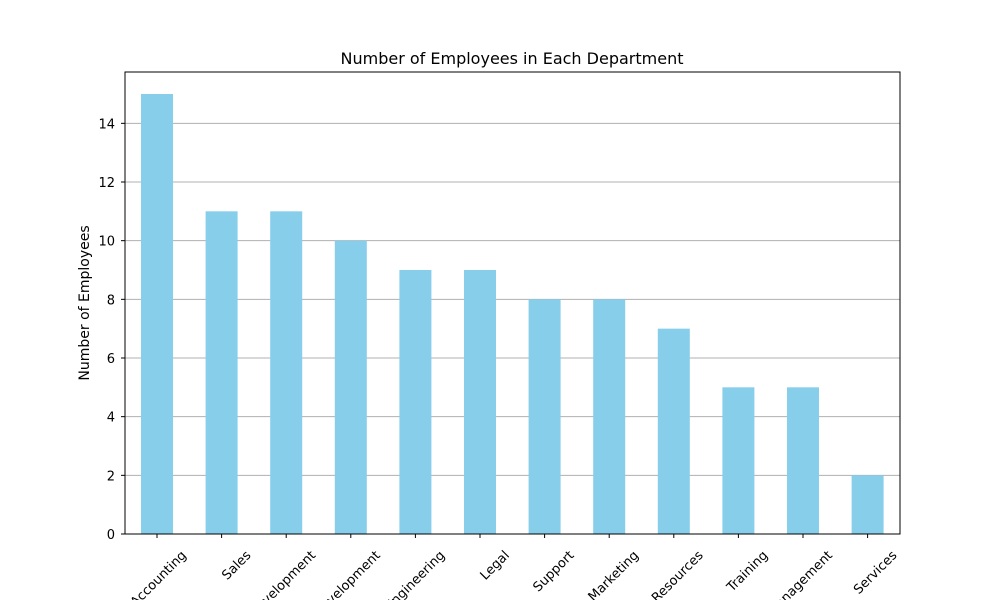 The image size is (1000, 600). I want to click on x-tick-label: Services, so click(876, 573).